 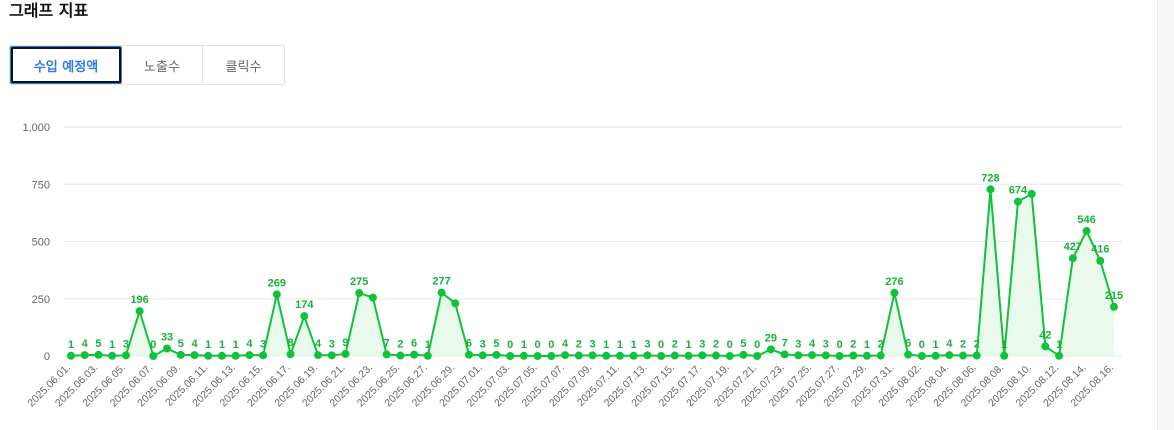 I want to click on data-label: 728, so click(x=990, y=178).